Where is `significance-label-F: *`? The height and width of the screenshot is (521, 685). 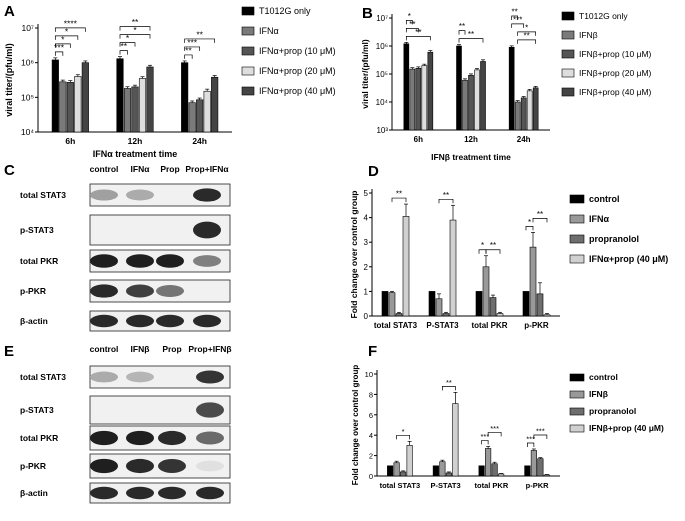
significance-label-F: * is located at coordinates (403, 431).